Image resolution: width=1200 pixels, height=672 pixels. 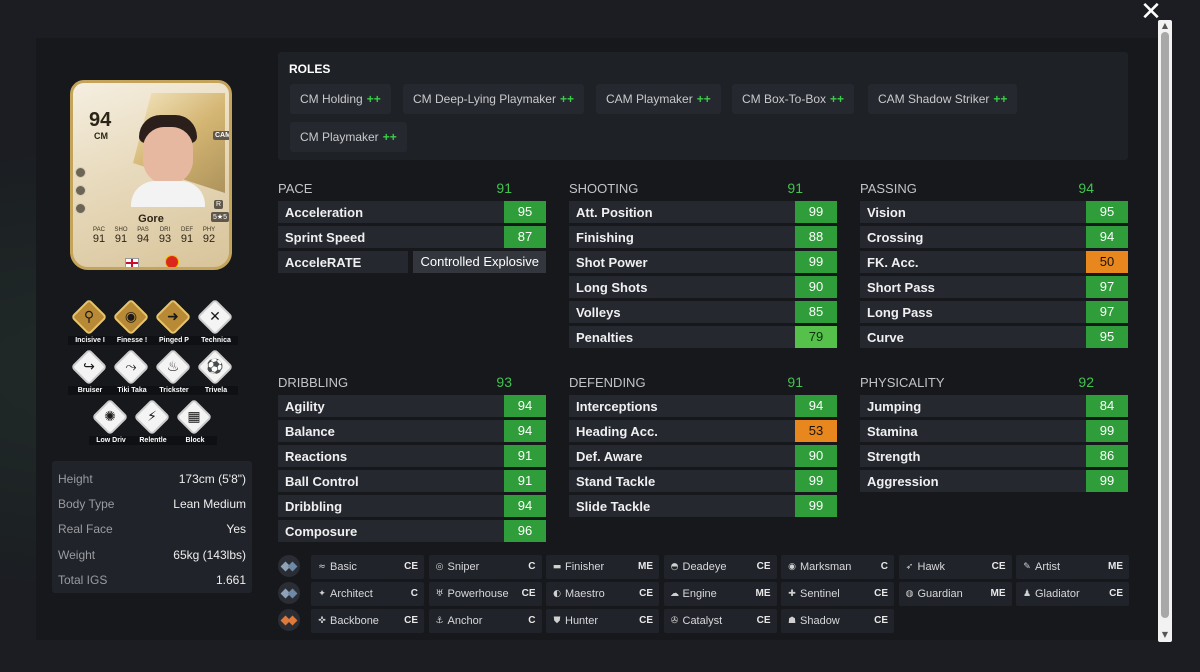 I want to click on chemistry-style-catalyst: ✇ Catalyst CE, so click(x=720, y=621).